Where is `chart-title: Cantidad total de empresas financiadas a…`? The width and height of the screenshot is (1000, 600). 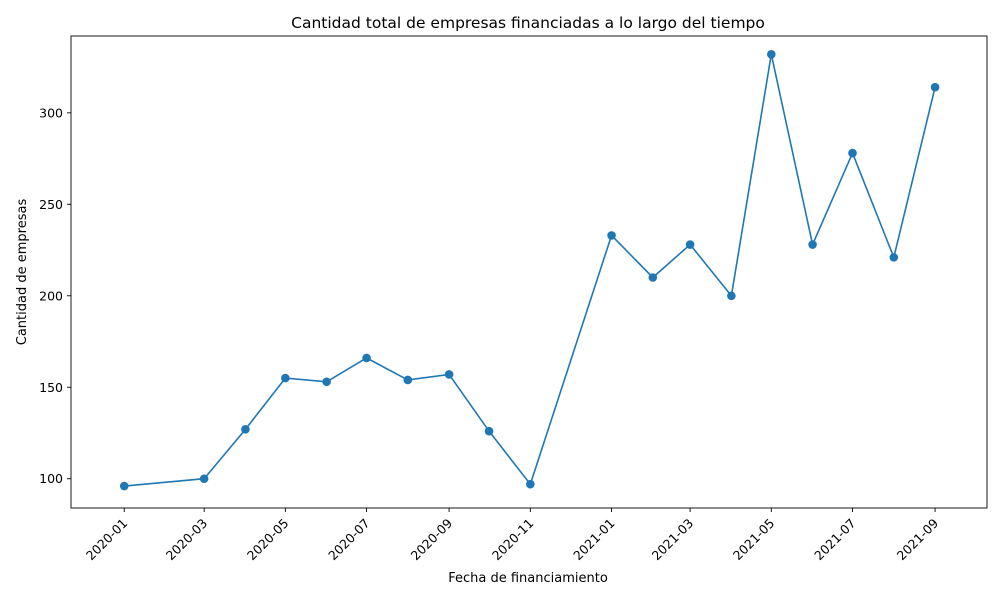
chart-title: Cantidad total de empresas financiadas a… is located at coordinates (528, 23).